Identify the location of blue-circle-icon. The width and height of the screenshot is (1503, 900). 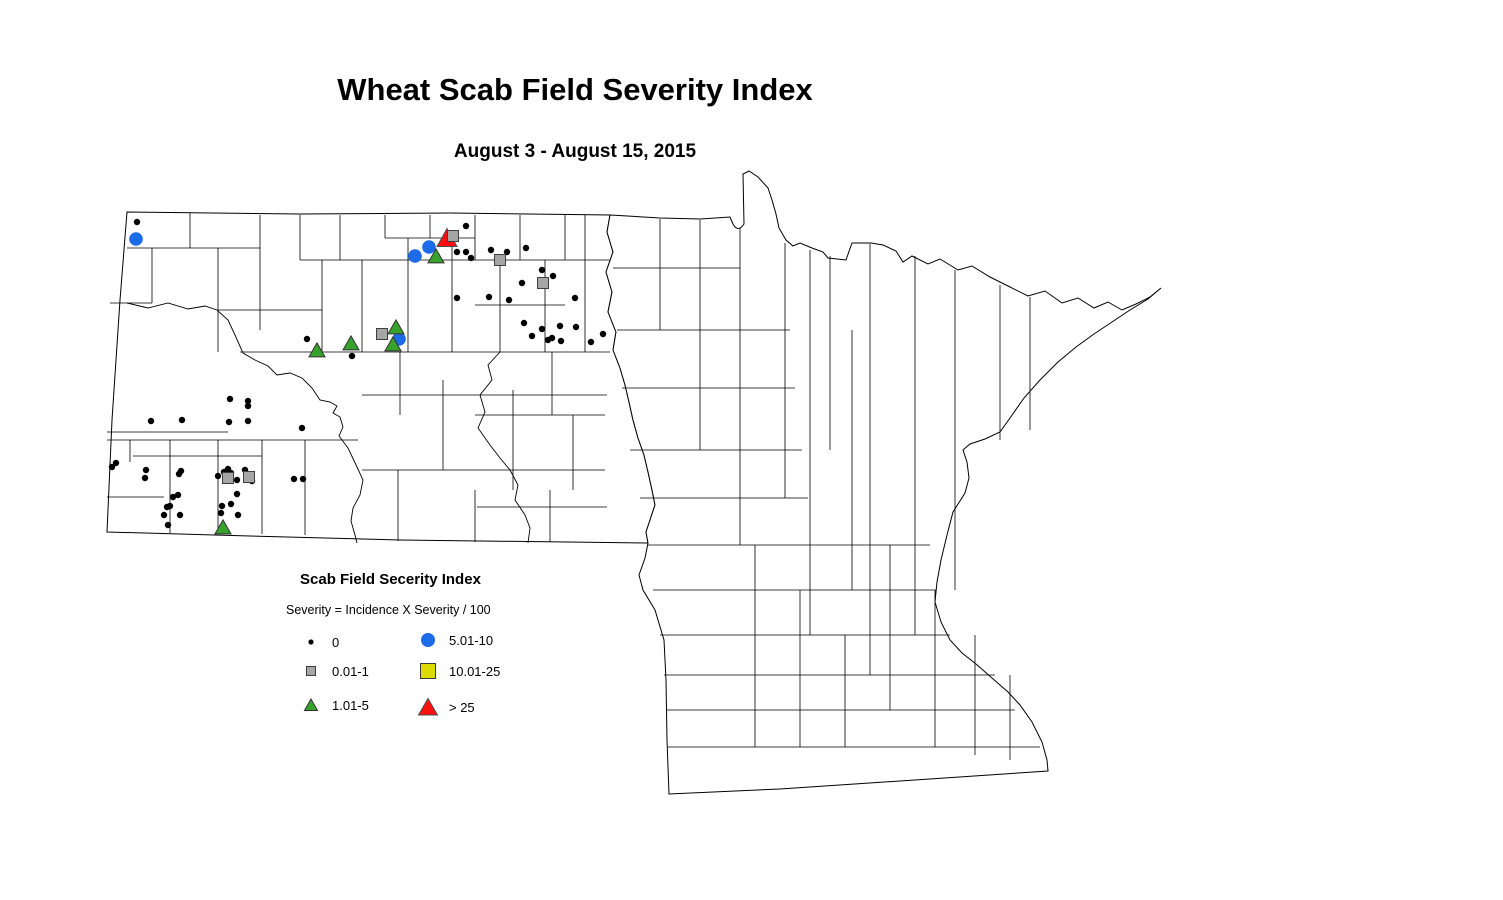
(428, 640).